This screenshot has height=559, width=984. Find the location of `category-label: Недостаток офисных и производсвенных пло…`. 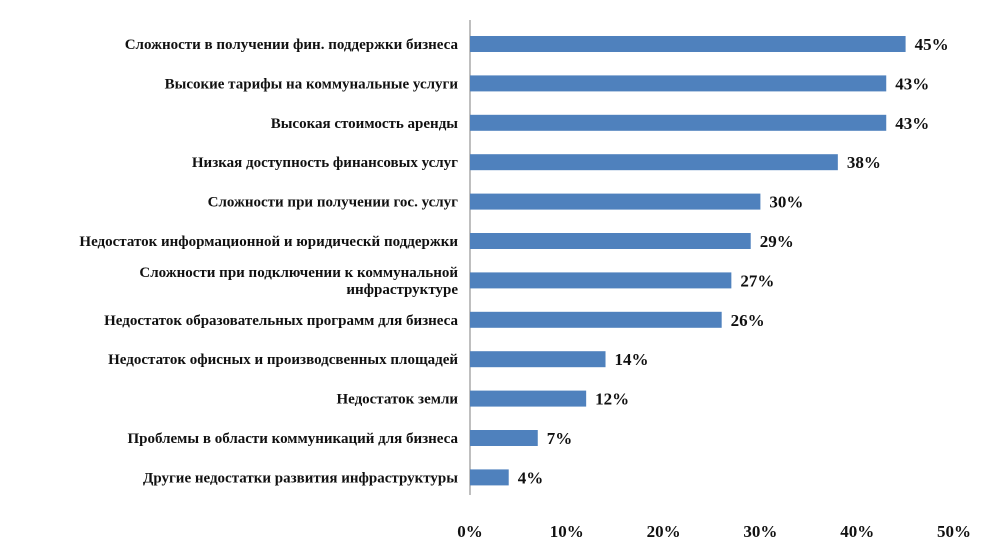

category-label: Недостаток офисных и производсвенных пло… is located at coordinates (283, 360).